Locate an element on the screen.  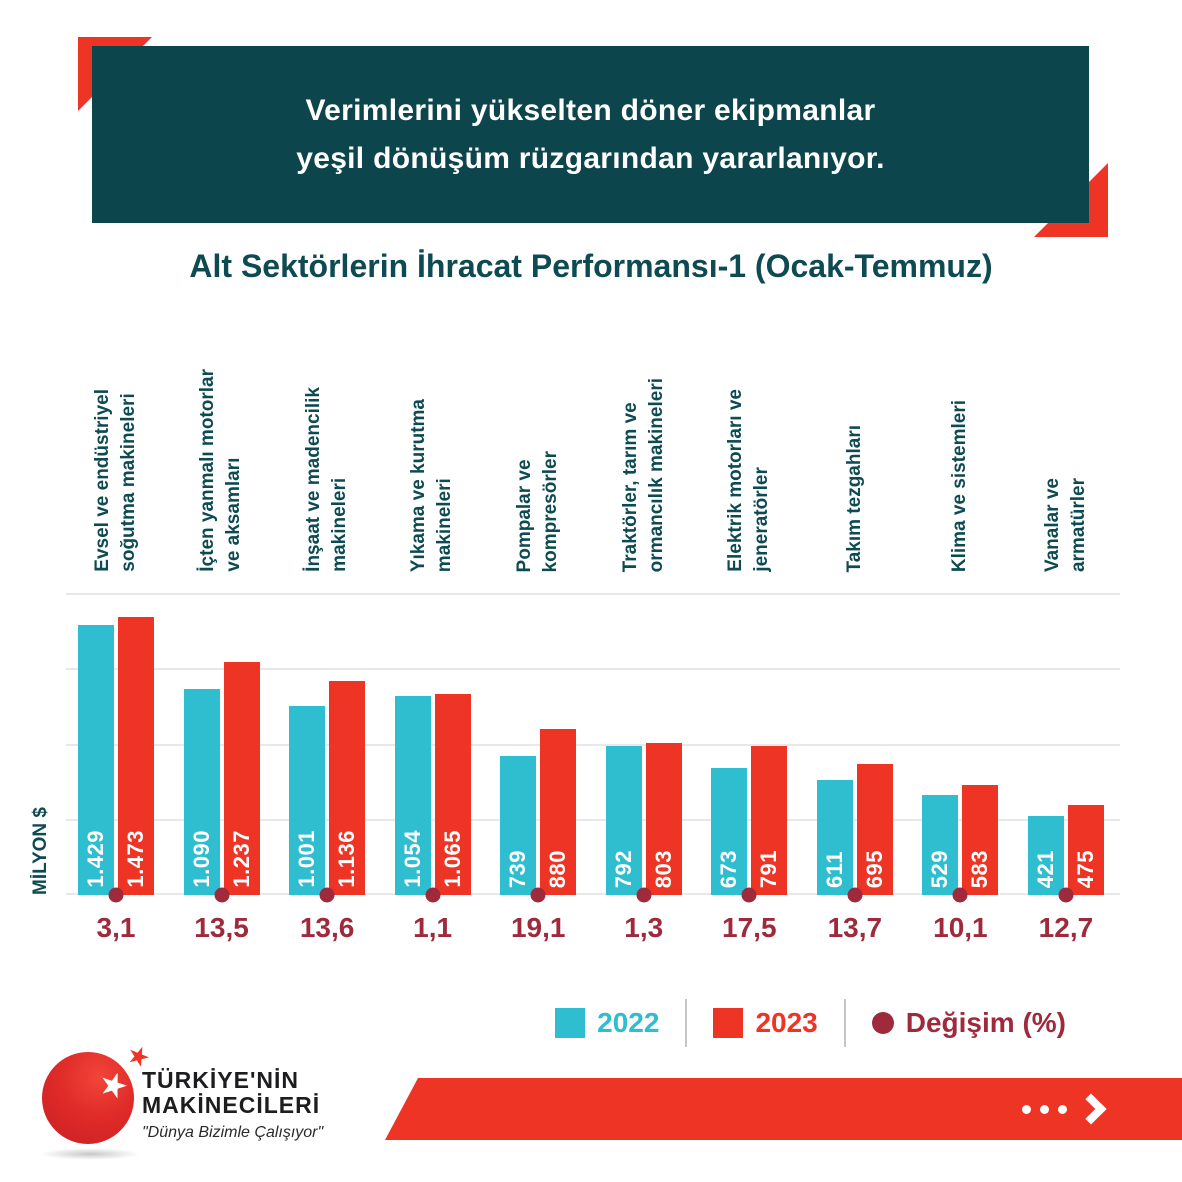
baseline is located at coordinates (593, 894).